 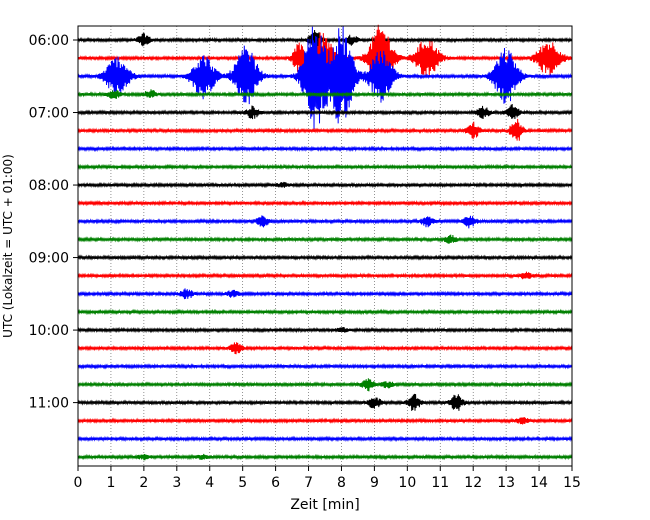 What do you see at coordinates (407, 483) in the screenshot?
I see `x-tick-label: 10` at bounding box center [407, 483].